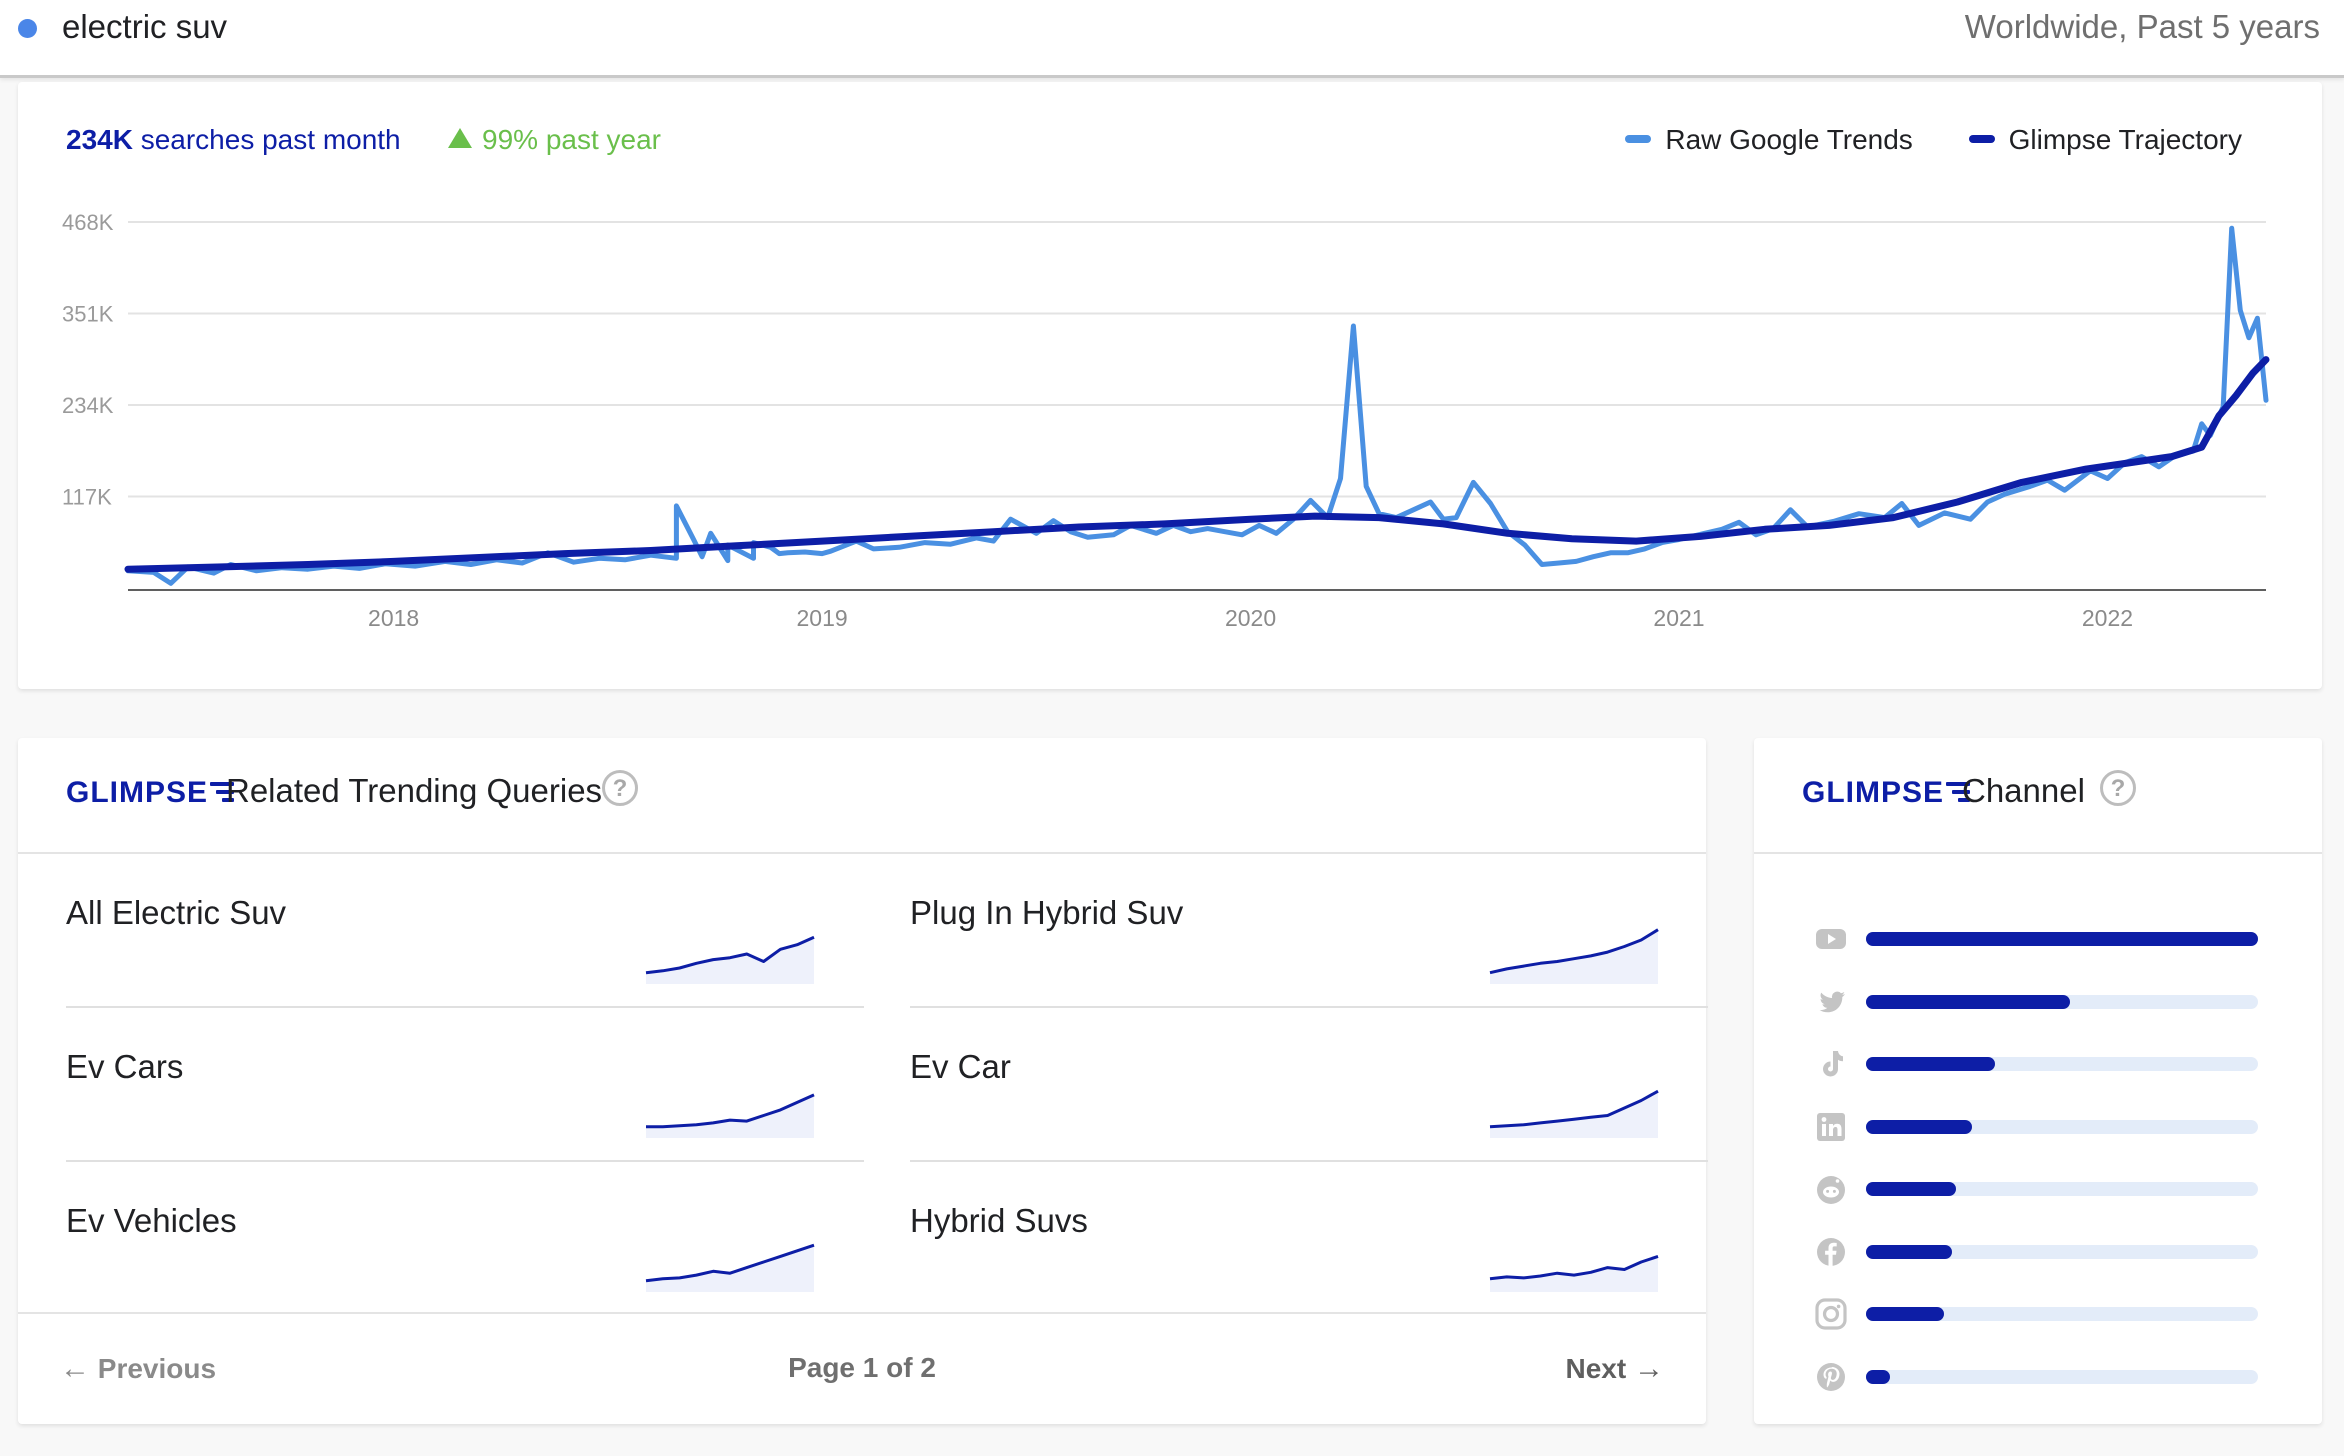 The image size is (2344, 1456). What do you see at coordinates (87, 497) in the screenshot?
I see `y-tick-label: 117K` at bounding box center [87, 497].